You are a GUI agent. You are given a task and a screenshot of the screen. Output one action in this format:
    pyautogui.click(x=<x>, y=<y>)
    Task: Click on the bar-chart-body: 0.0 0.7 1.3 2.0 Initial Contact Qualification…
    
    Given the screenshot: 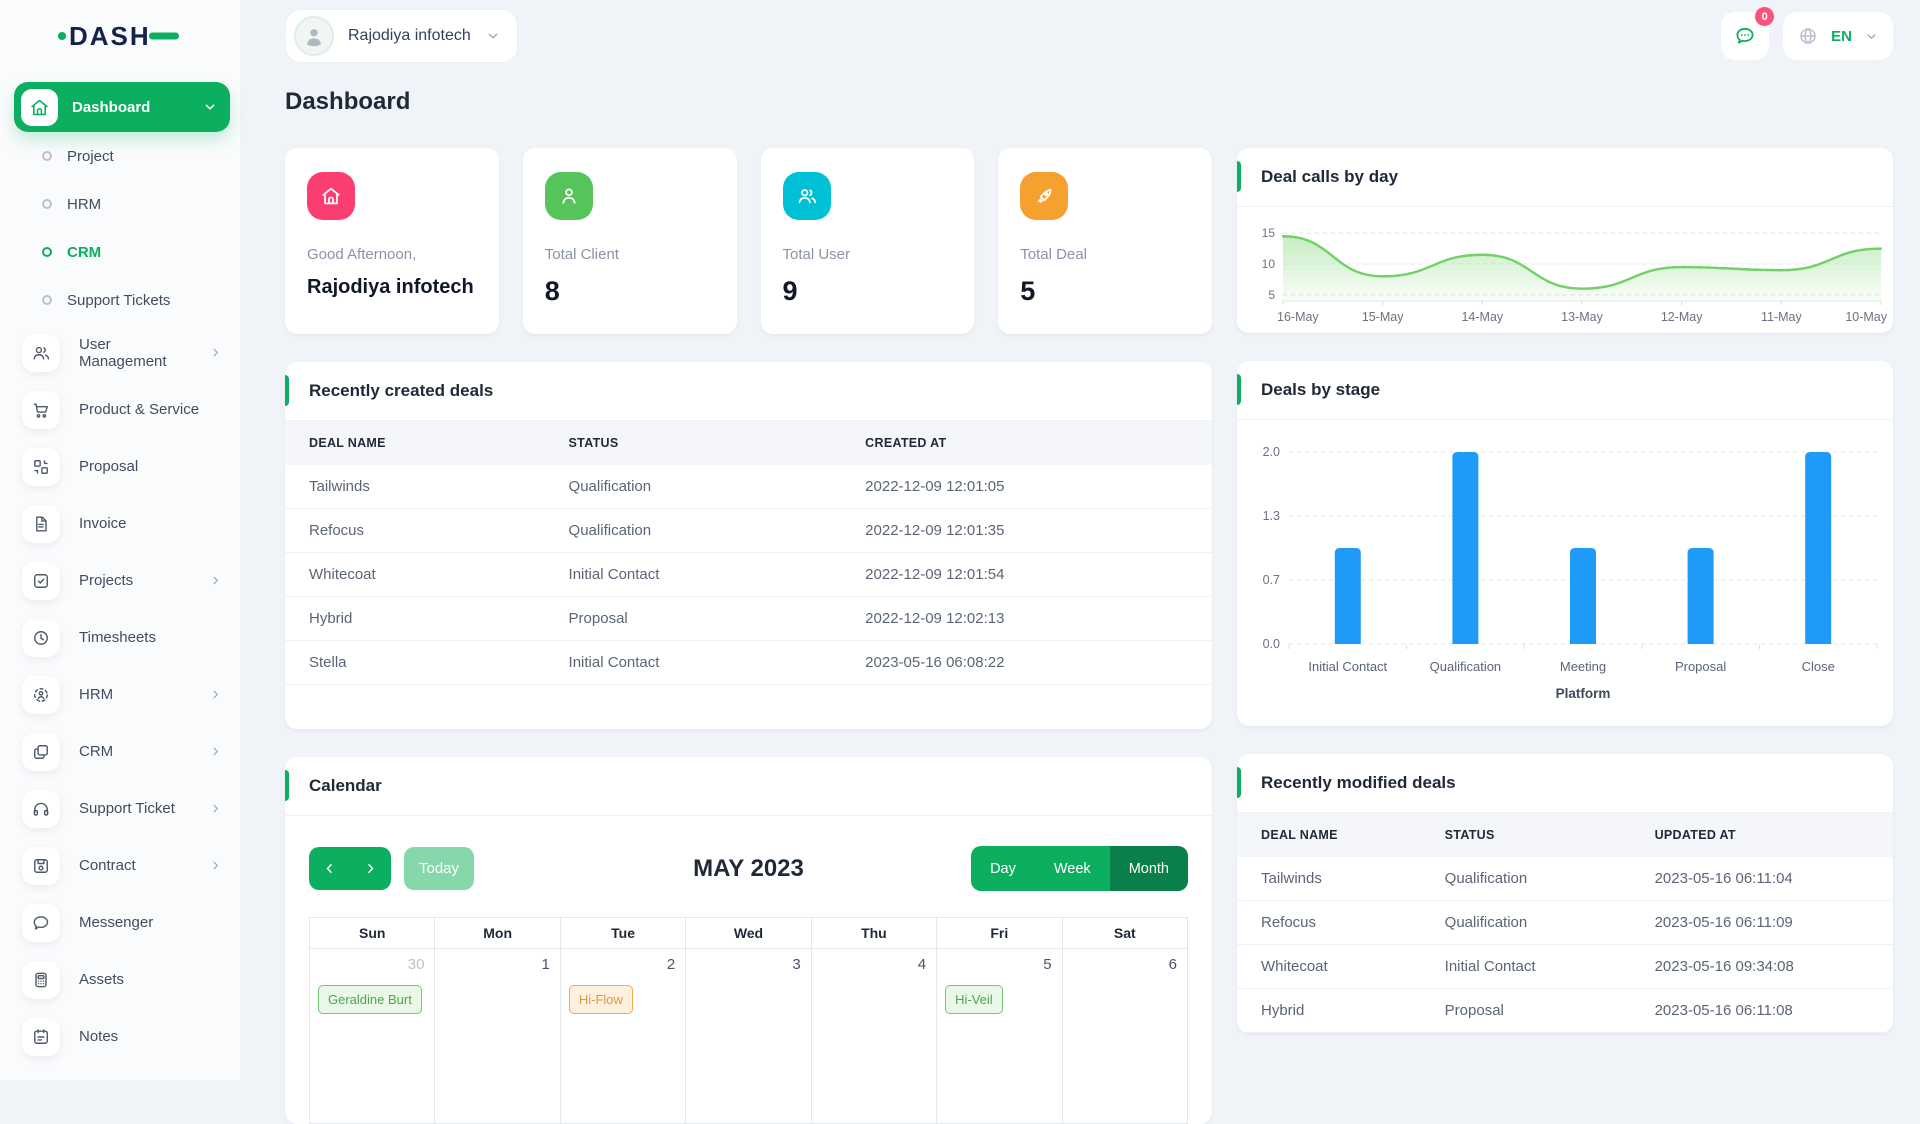 What is the action you would take?
    pyautogui.click(x=1565, y=573)
    